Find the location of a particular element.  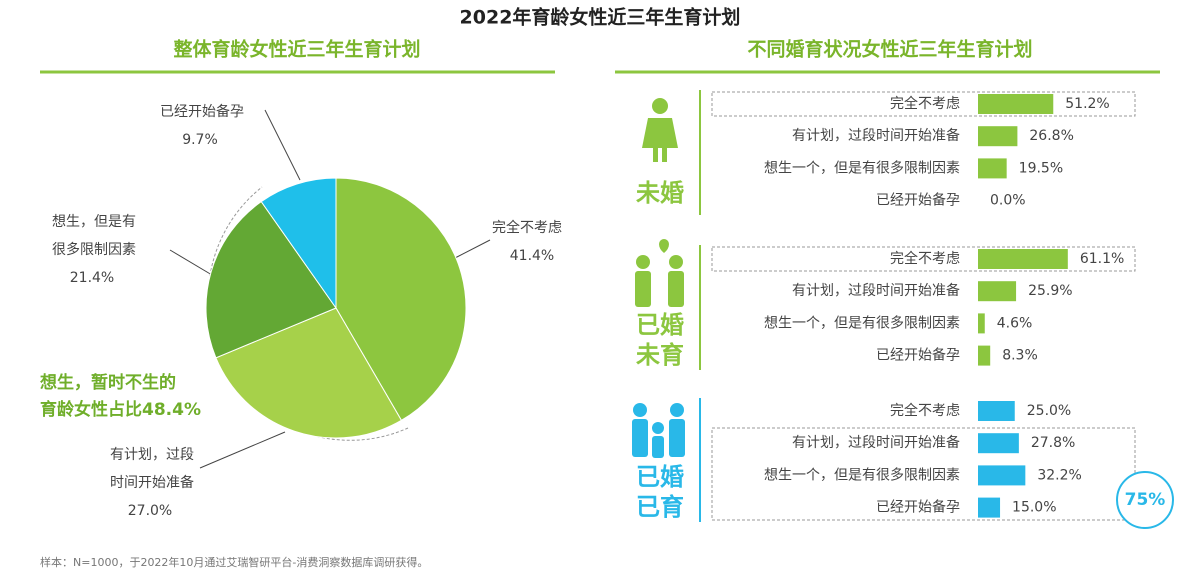

text-line: 想生，但是有 is located at coordinates (94, 222).